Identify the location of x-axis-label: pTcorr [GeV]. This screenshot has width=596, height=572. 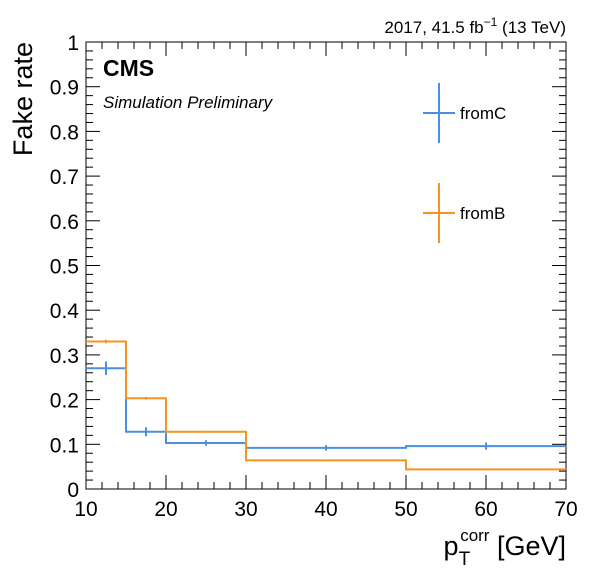
(505, 548).